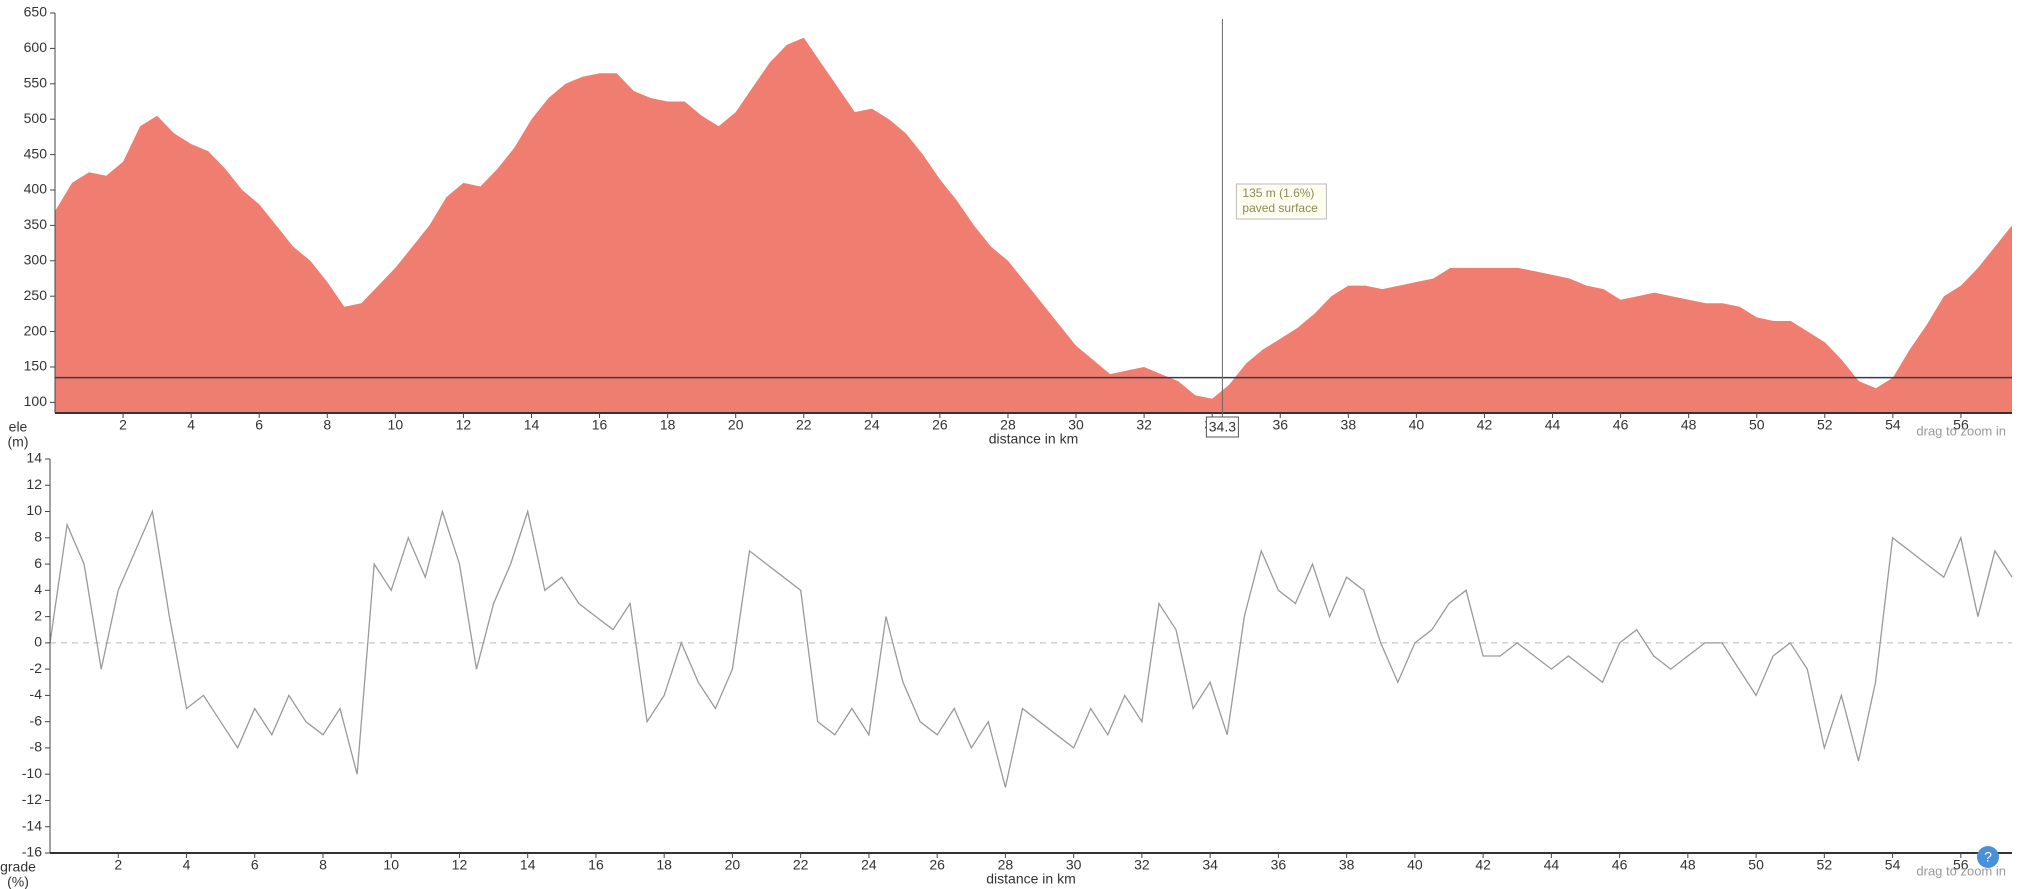 Image resolution: width=2026 pixels, height=889 pixels. I want to click on y-tick-label: 8, so click(38, 537).